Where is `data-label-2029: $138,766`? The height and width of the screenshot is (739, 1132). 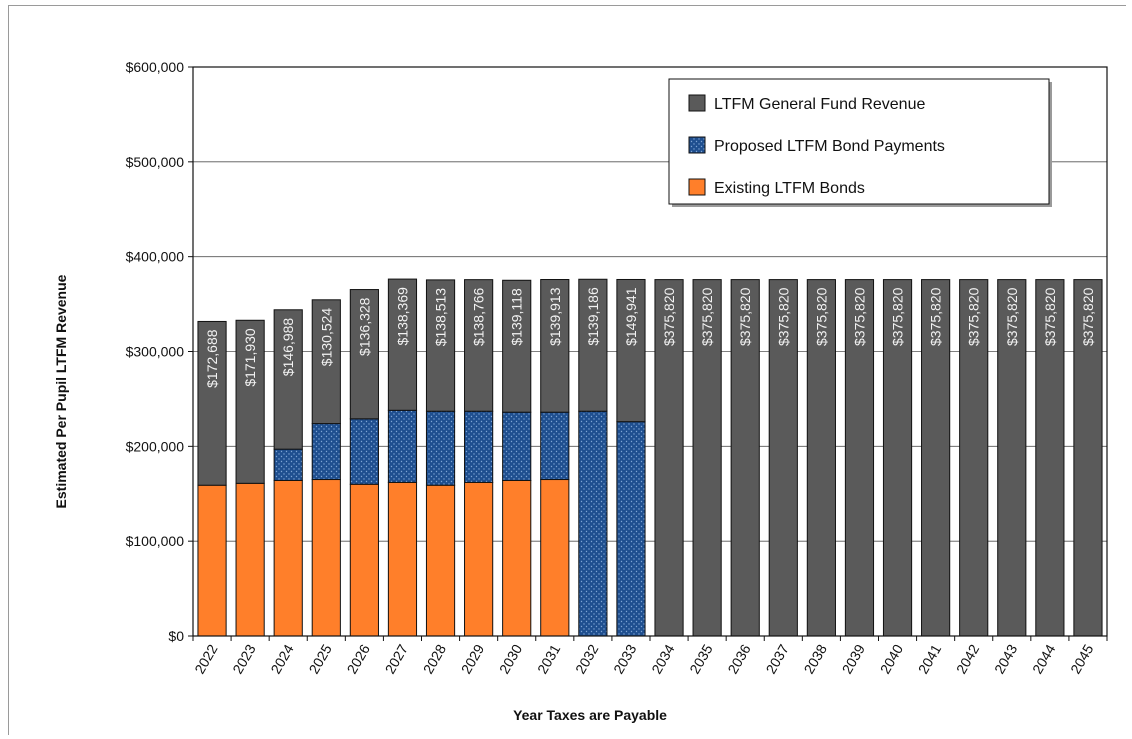 data-label-2029: $138,766 is located at coordinates (479, 316).